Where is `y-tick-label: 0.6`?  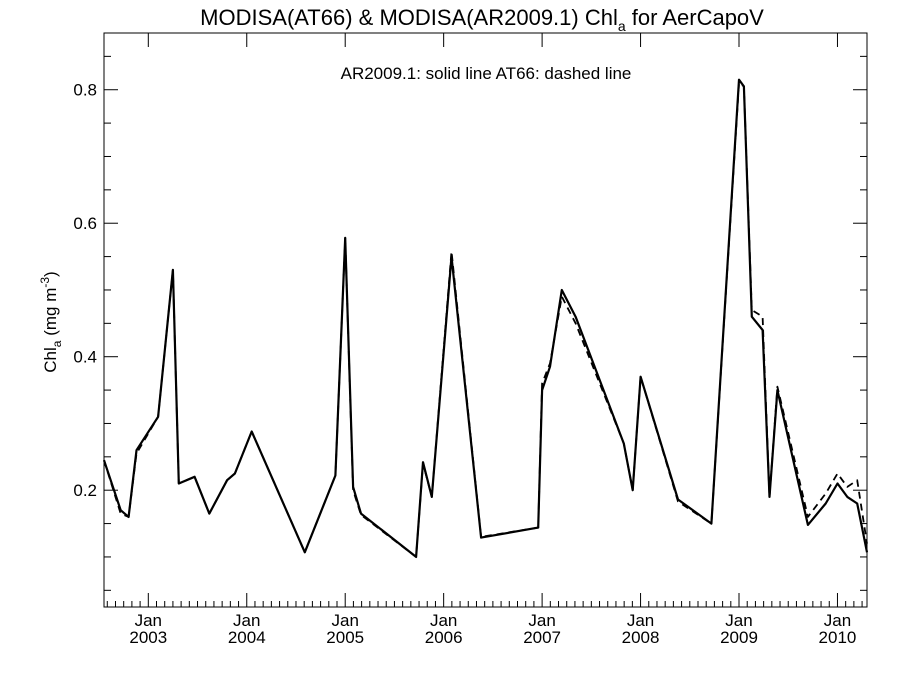
y-tick-label: 0.6 is located at coordinates (85, 223).